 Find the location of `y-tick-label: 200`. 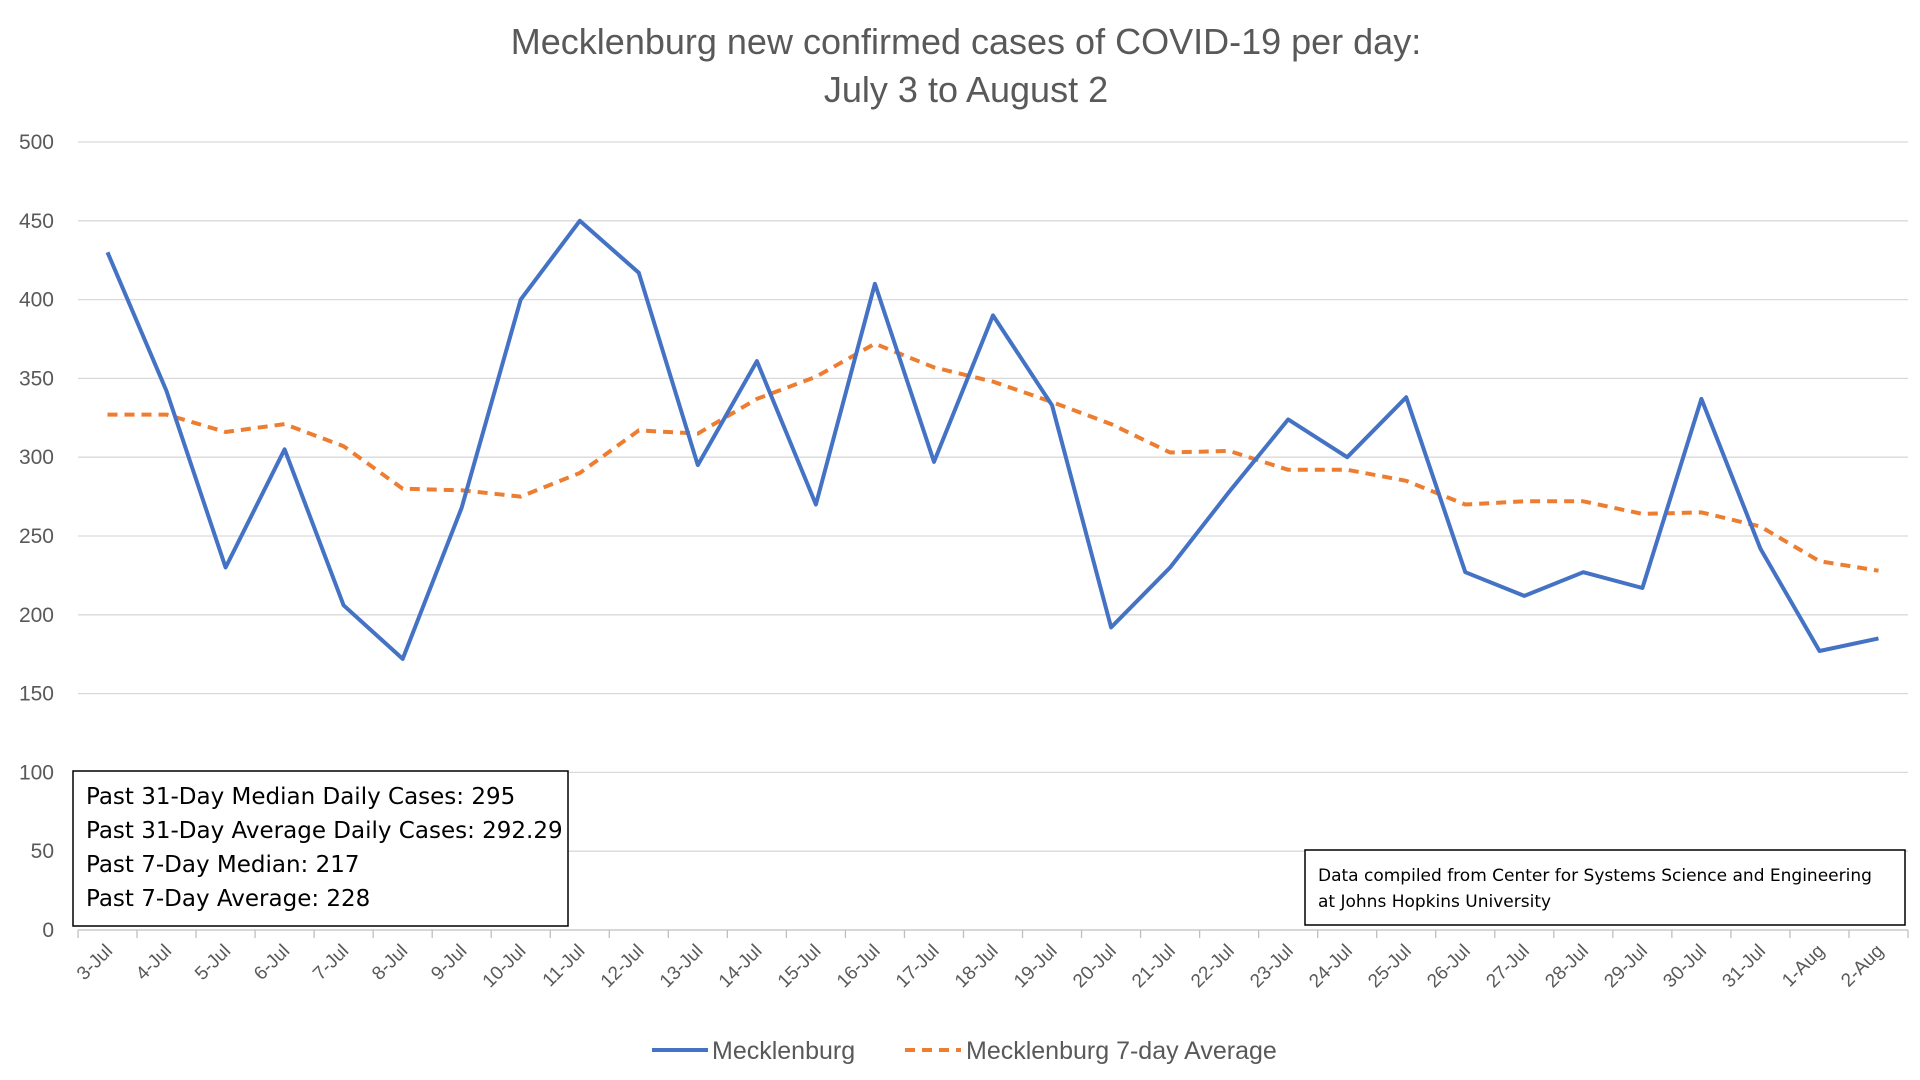

y-tick-label: 200 is located at coordinates (36, 615).